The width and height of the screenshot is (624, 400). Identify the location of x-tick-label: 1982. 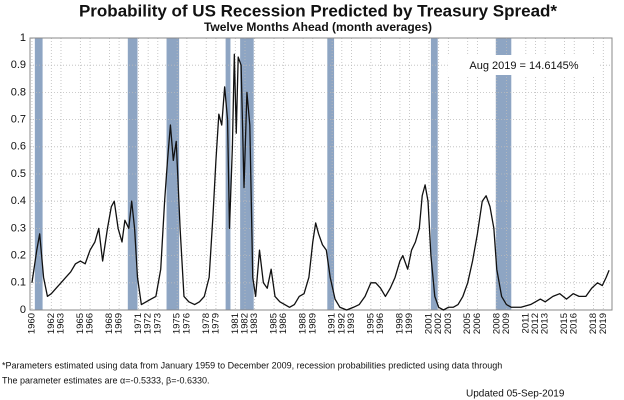
(244, 323).